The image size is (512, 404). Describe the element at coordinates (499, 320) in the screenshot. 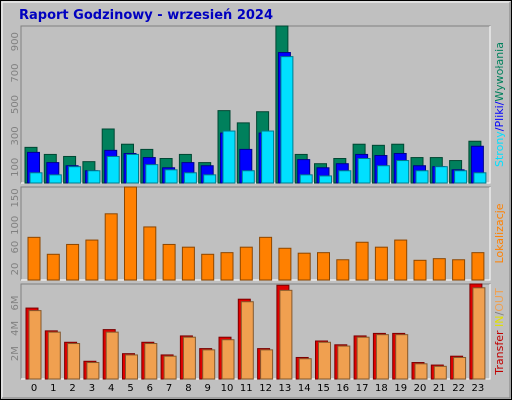

I see `legend-entry: IN` at that location.